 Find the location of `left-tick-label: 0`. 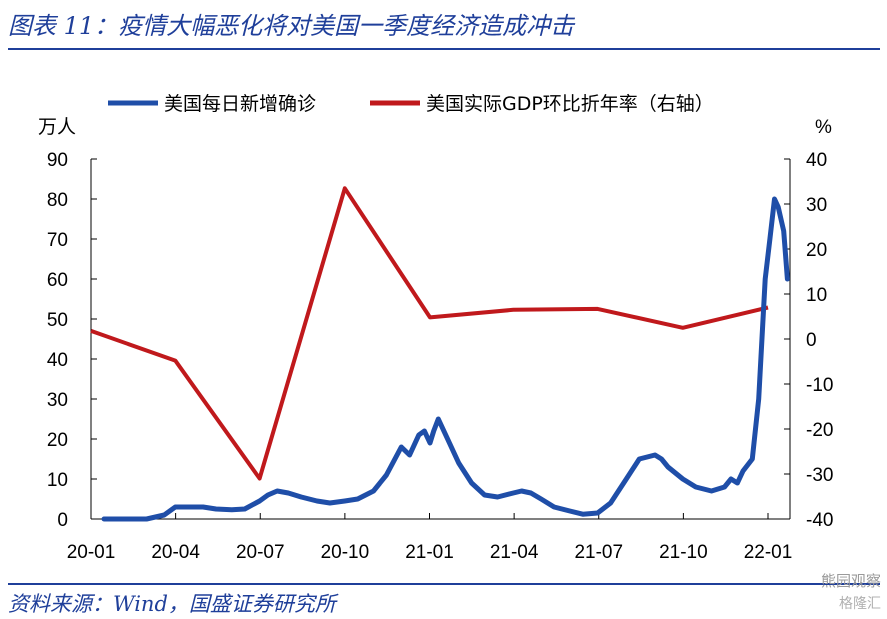

left-tick-label: 0 is located at coordinates (62, 520).